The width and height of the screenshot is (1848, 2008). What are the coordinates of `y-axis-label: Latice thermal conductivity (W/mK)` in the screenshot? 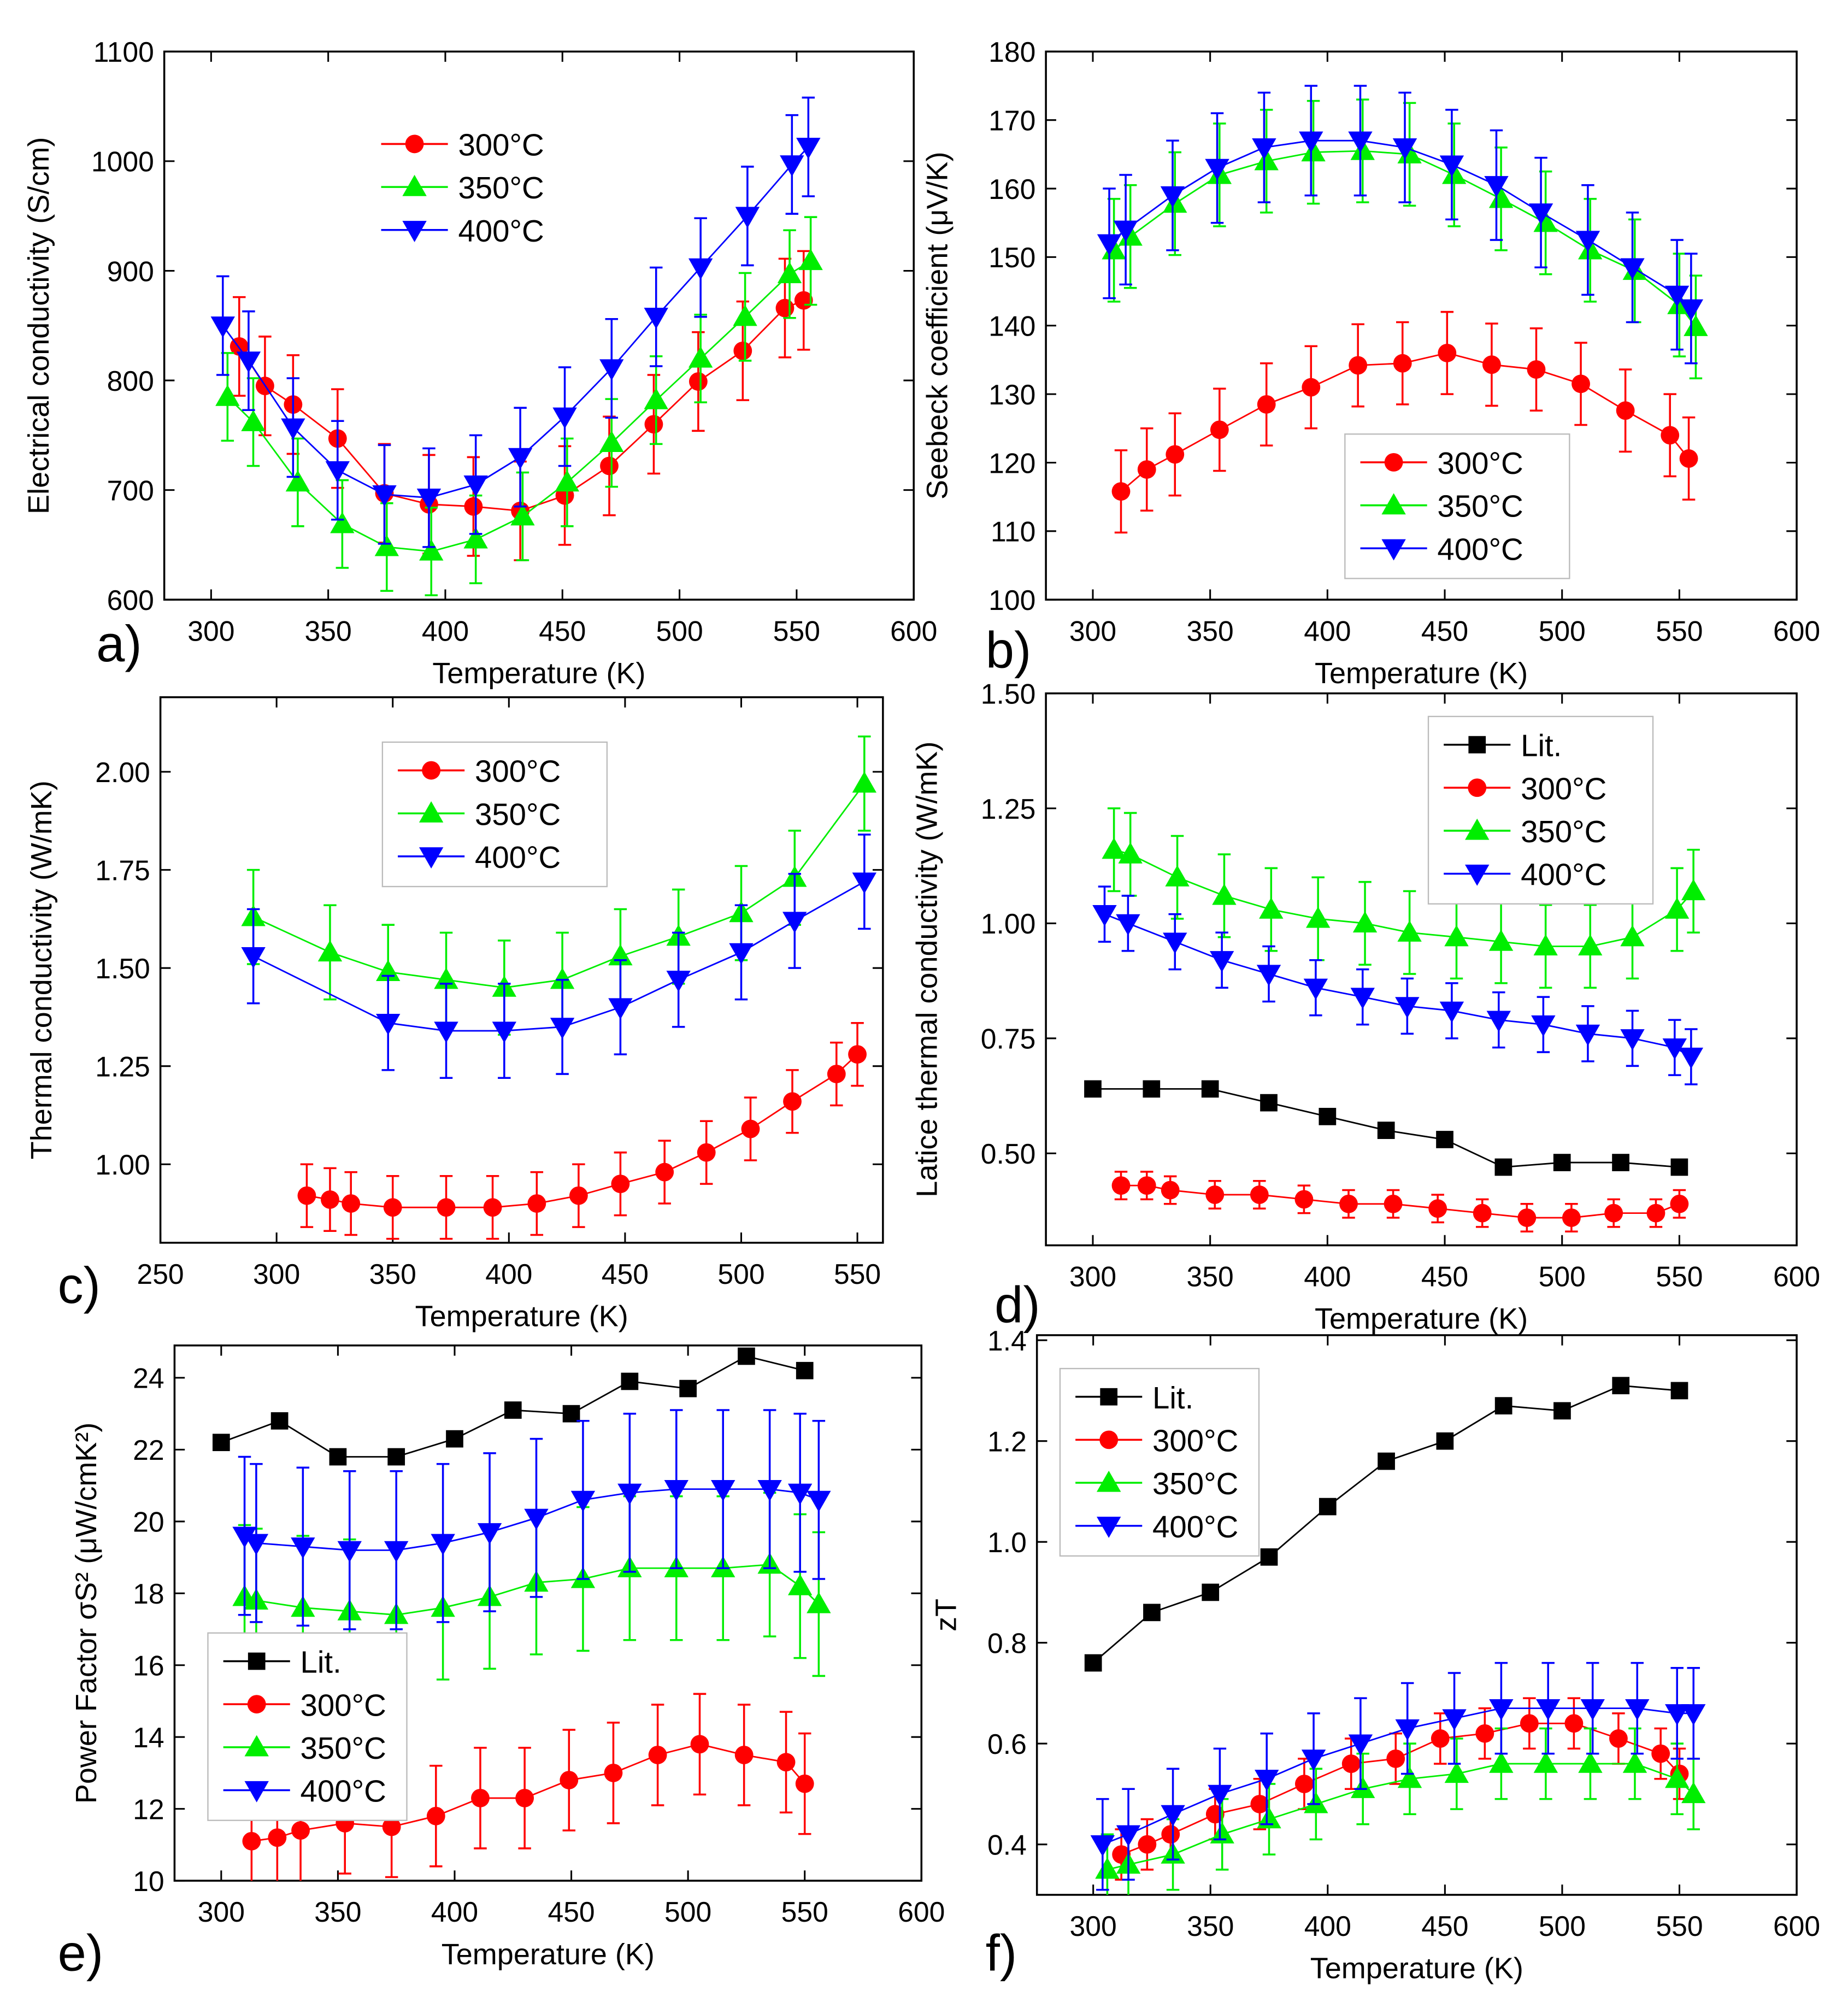 It's located at (927, 969).